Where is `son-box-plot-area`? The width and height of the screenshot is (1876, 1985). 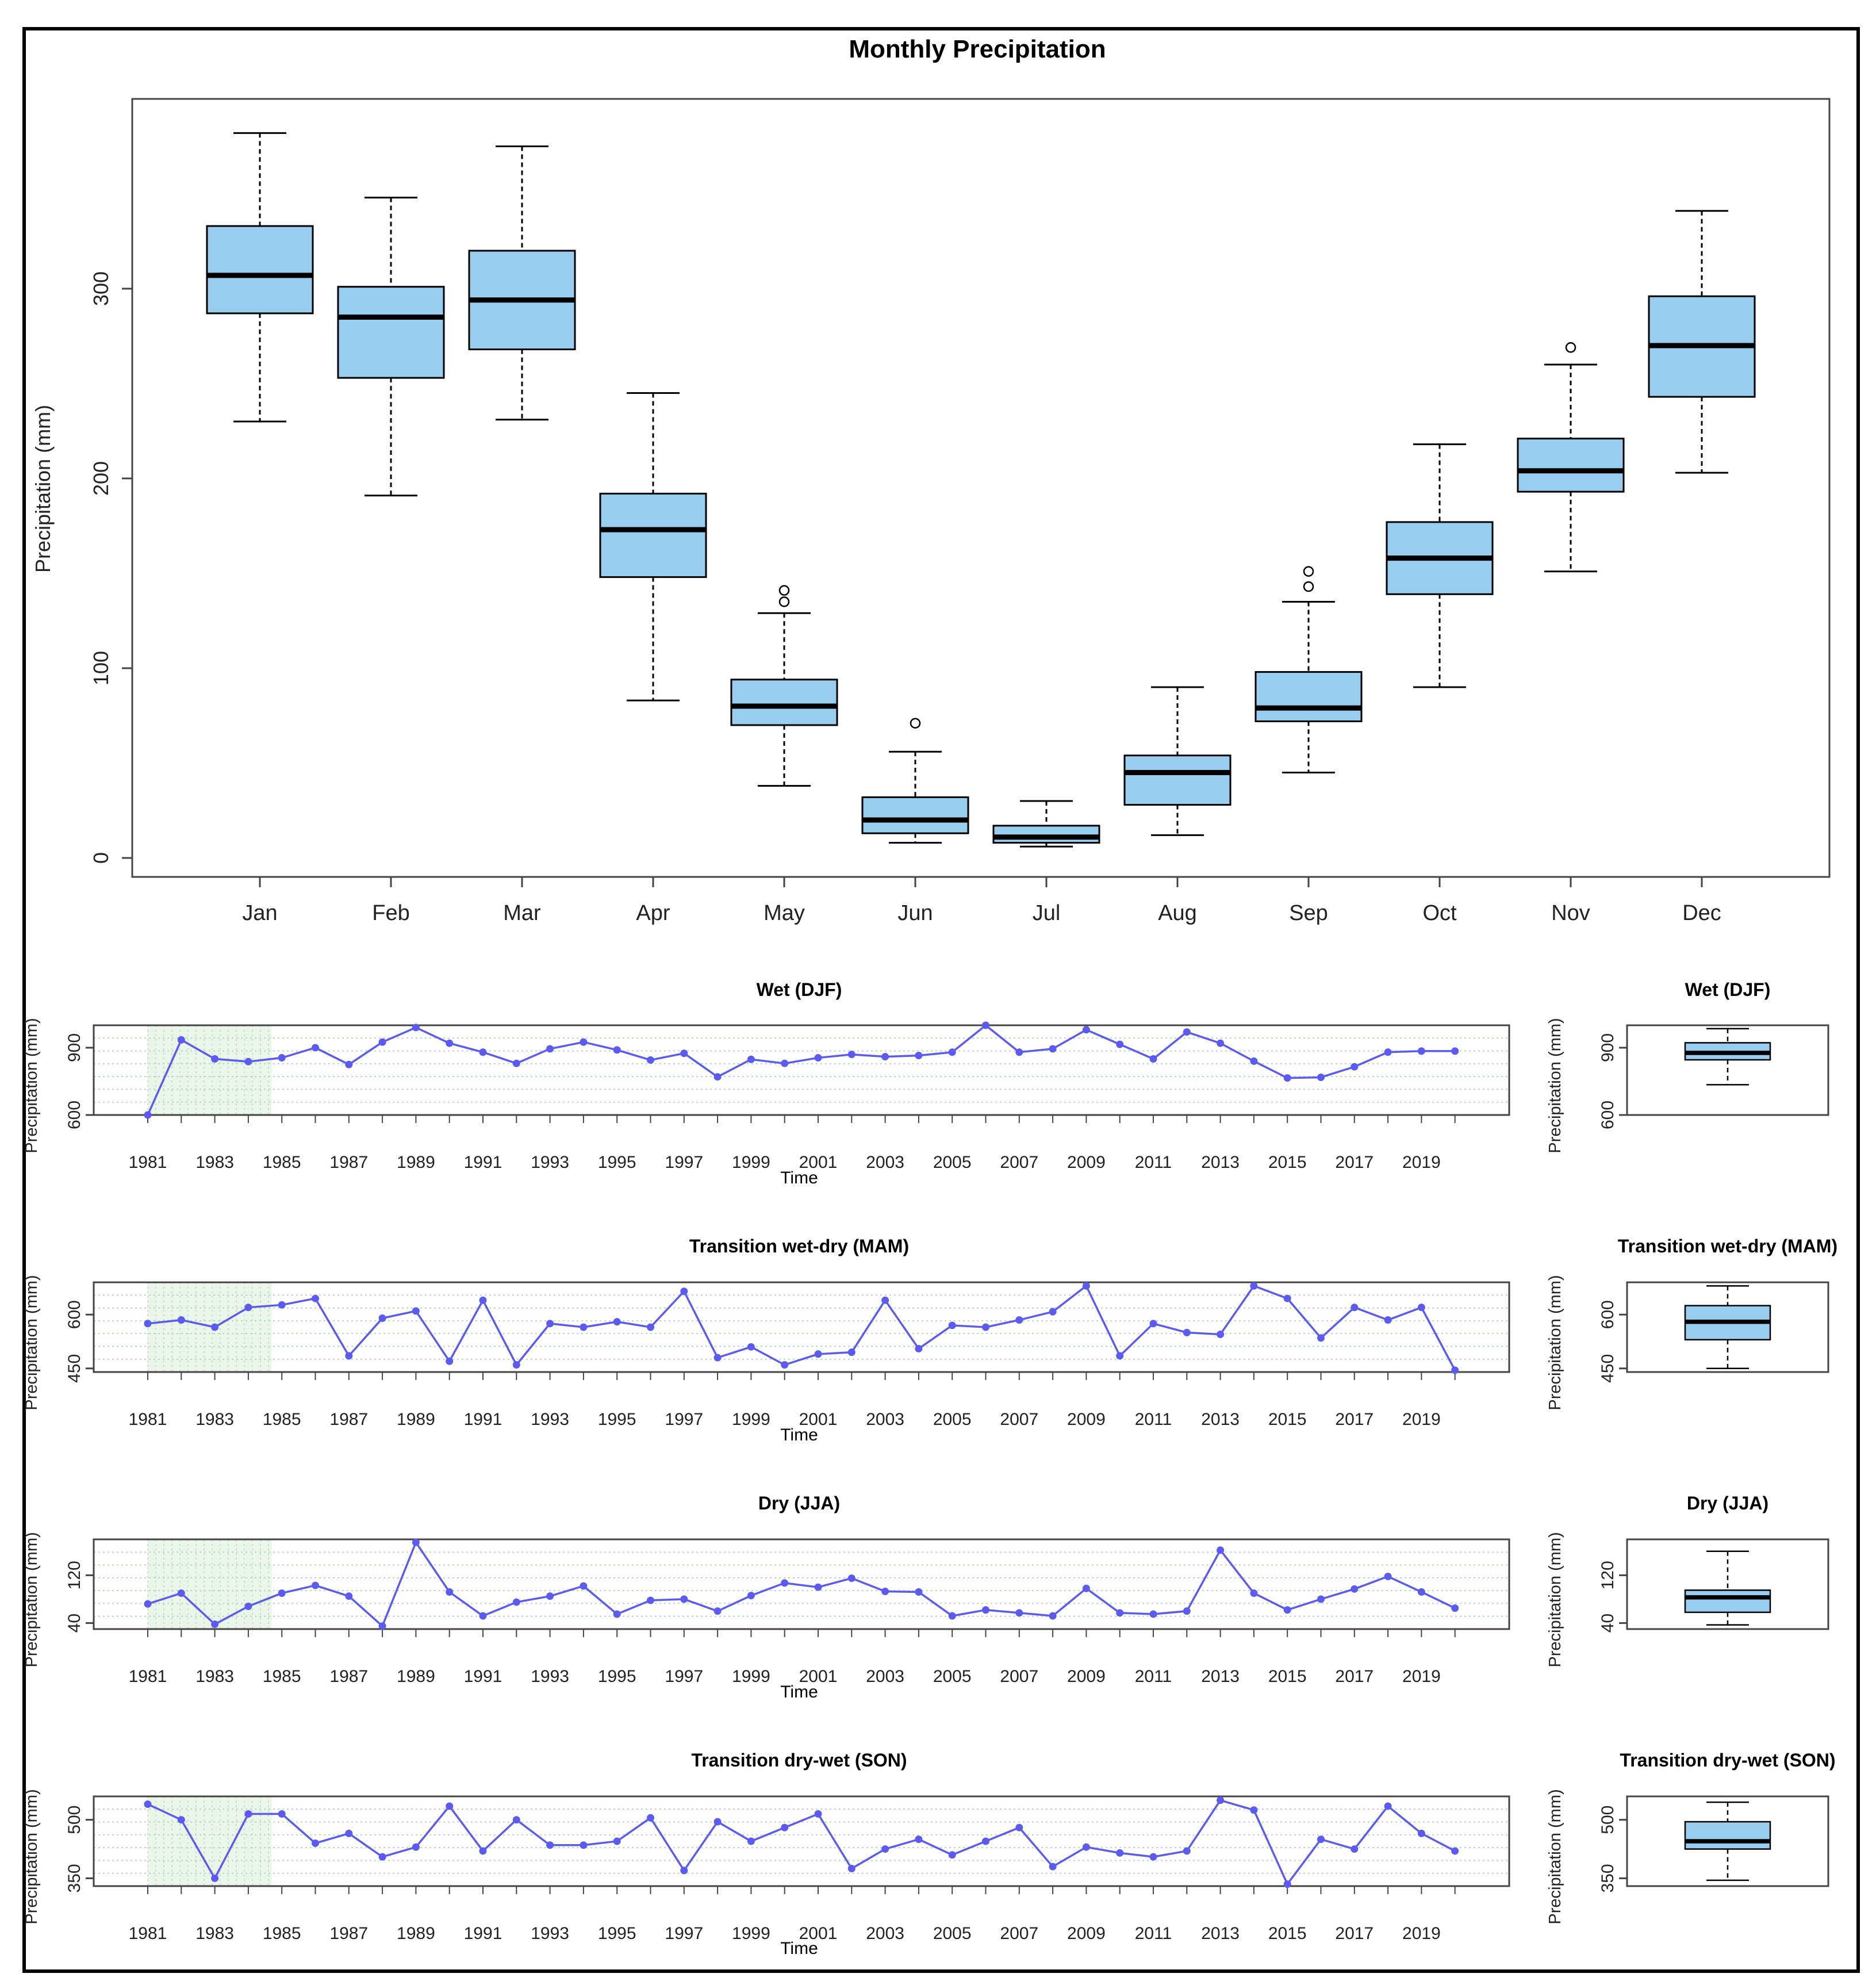
son-box-plot-area is located at coordinates (1727, 1841).